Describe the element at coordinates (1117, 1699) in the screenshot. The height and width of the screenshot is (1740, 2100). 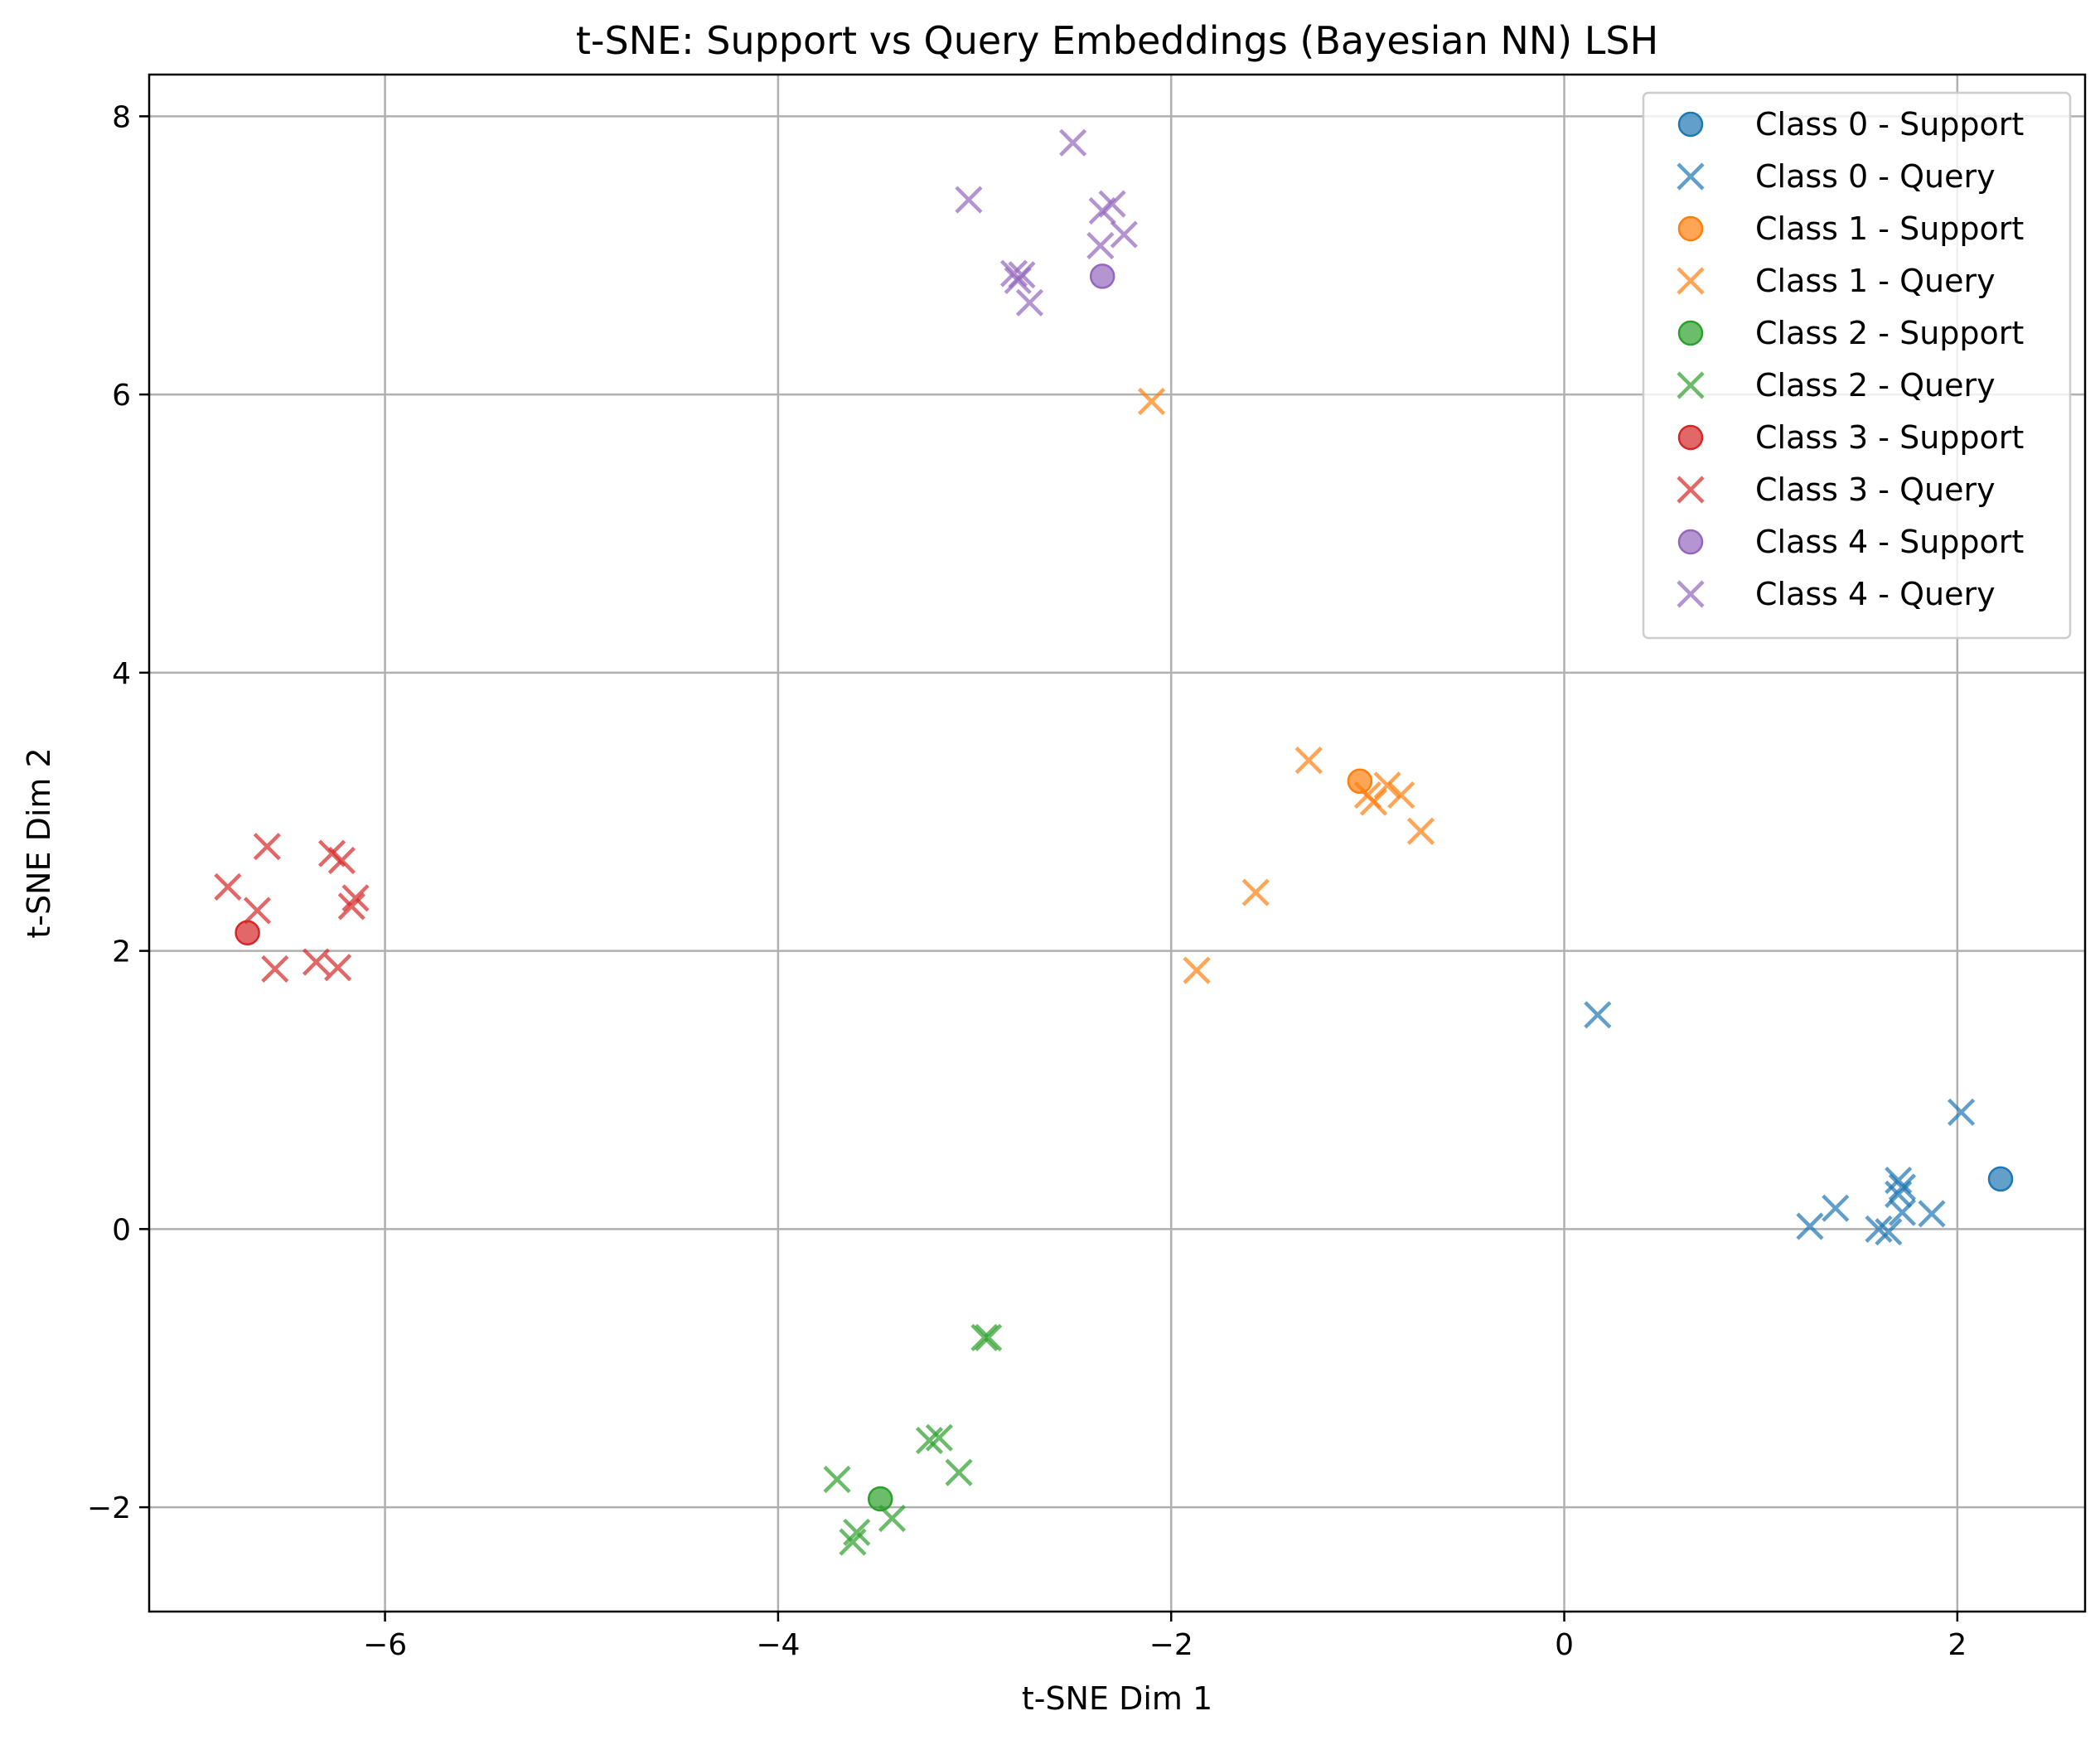
I see `x-axis-label: t-SNE Dim 1` at that location.